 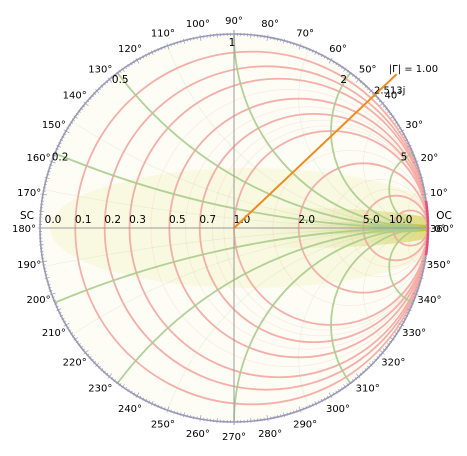 What do you see at coordinates (305, 424) in the screenshot?
I see `angle-label: 290°` at bounding box center [305, 424].